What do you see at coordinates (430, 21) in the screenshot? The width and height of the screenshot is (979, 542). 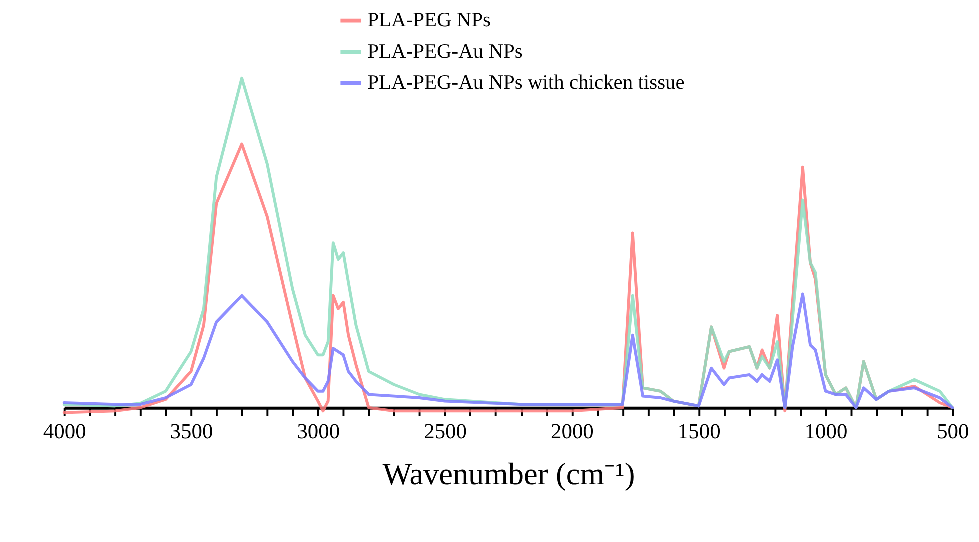 I see `legend-label: PLA-PEG NPs` at bounding box center [430, 21].